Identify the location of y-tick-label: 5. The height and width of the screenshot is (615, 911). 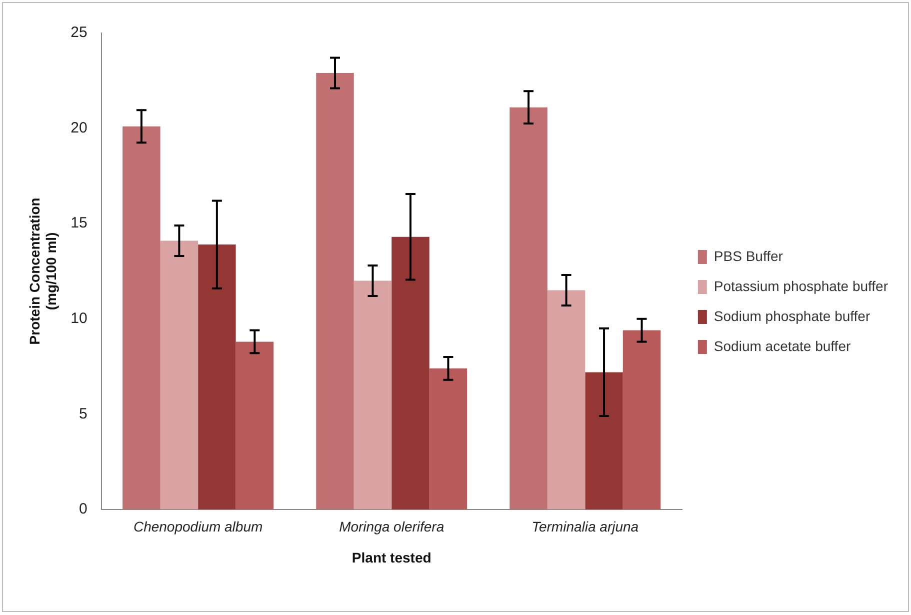
(83, 413).